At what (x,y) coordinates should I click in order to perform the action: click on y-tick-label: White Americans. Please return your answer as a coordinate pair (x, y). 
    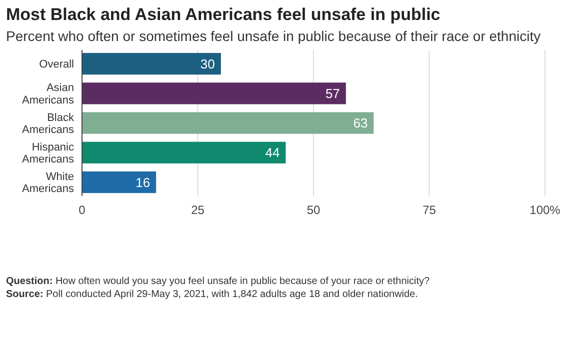
    Looking at the image, I should click on (48, 183).